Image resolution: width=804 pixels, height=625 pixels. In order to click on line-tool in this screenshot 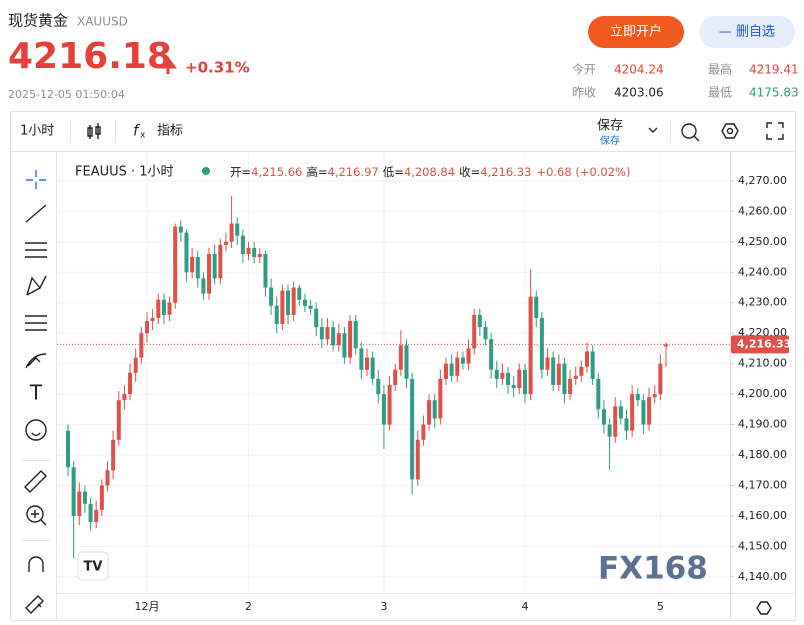, I will do `click(36, 213)`.